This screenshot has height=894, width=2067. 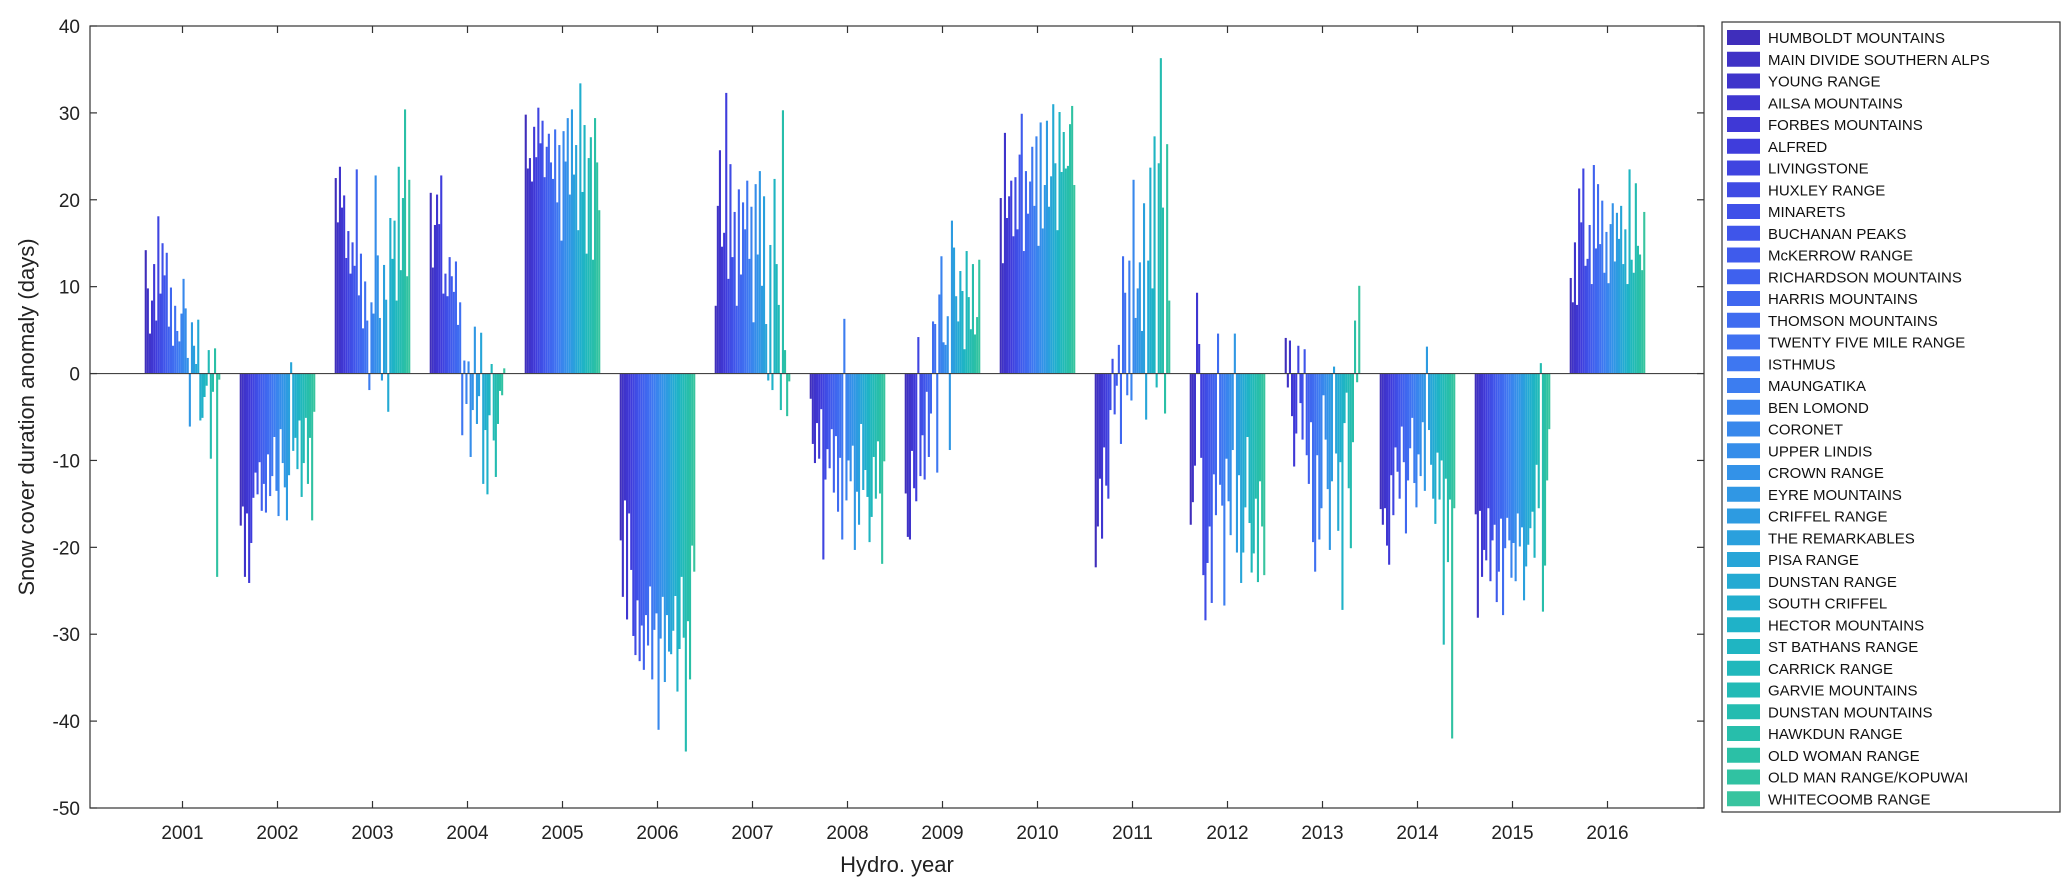 I want to click on legend-label: YOUNG RANGE, so click(x=1824, y=82).